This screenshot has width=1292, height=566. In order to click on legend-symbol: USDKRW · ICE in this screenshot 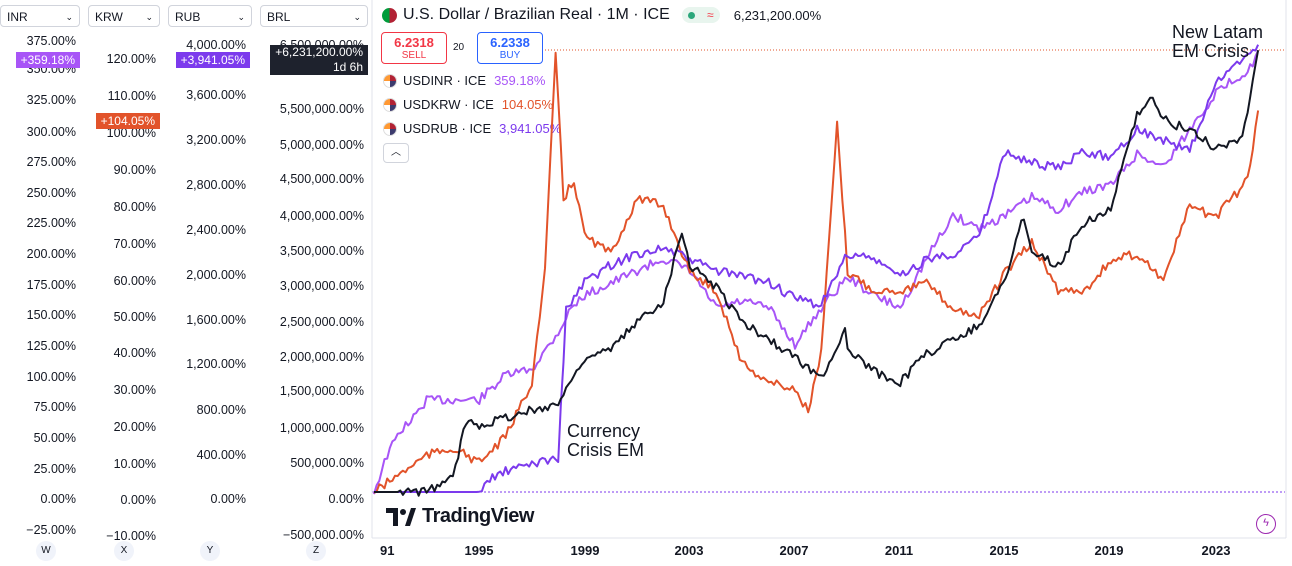, I will do `click(448, 104)`.